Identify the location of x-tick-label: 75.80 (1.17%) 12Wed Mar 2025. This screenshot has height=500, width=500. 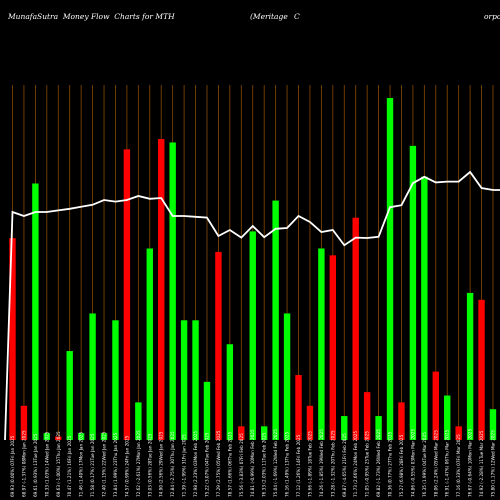
(492, 463).